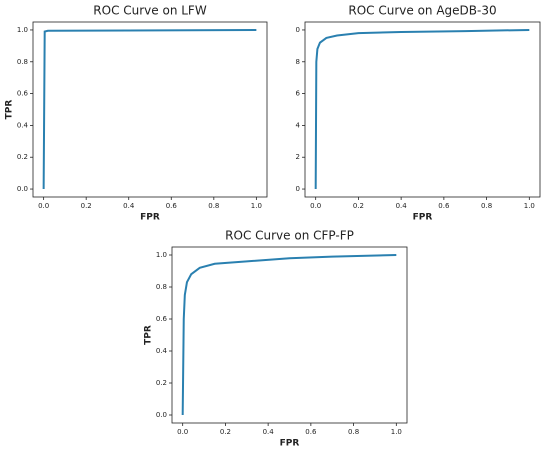 The width and height of the screenshot is (550, 450). What do you see at coordinates (298, 62) in the screenshot?
I see `y-tick-label: 8` at bounding box center [298, 62].